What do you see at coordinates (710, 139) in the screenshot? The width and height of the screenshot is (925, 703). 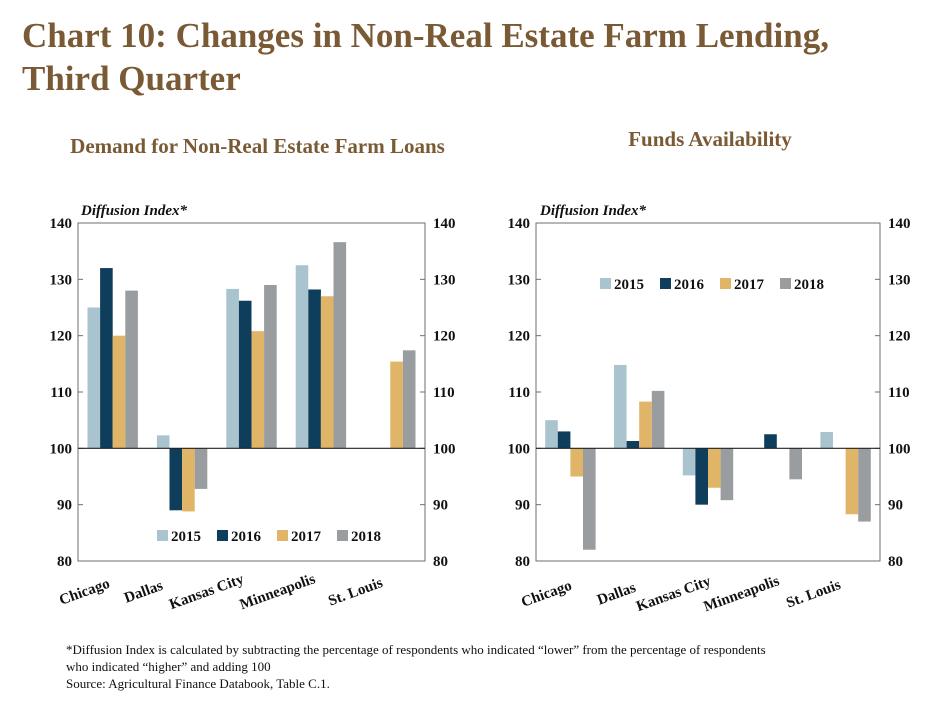 I see `right-panel-title: Funds Availability` at bounding box center [710, 139].